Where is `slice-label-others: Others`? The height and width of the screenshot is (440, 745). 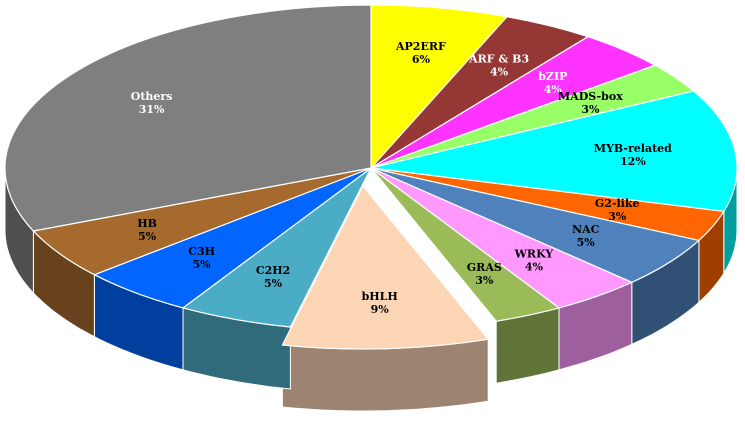 slice-label-others: Others is located at coordinates (152, 96).